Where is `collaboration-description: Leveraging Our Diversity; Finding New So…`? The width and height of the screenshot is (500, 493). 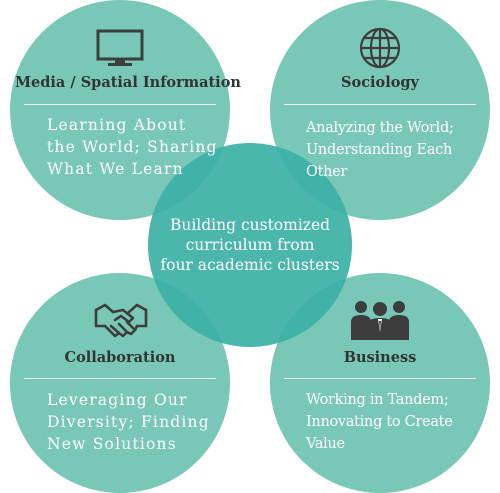 collaboration-description: Leveraging Our Diversity; Finding New So… is located at coordinates (128, 422).